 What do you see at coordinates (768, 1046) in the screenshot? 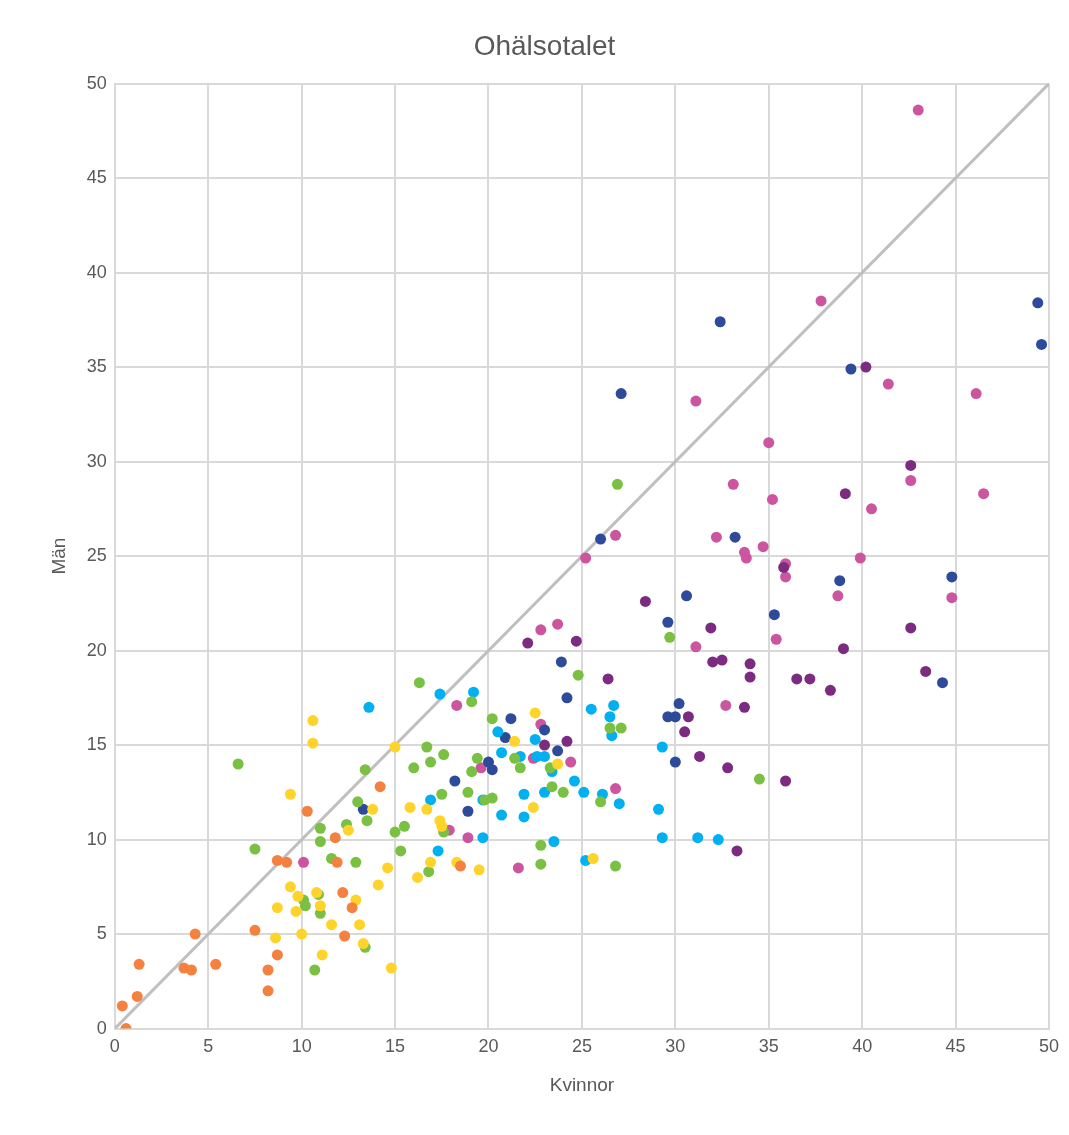
I see `x-tick-label: 35` at bounding box center [768, 1046].